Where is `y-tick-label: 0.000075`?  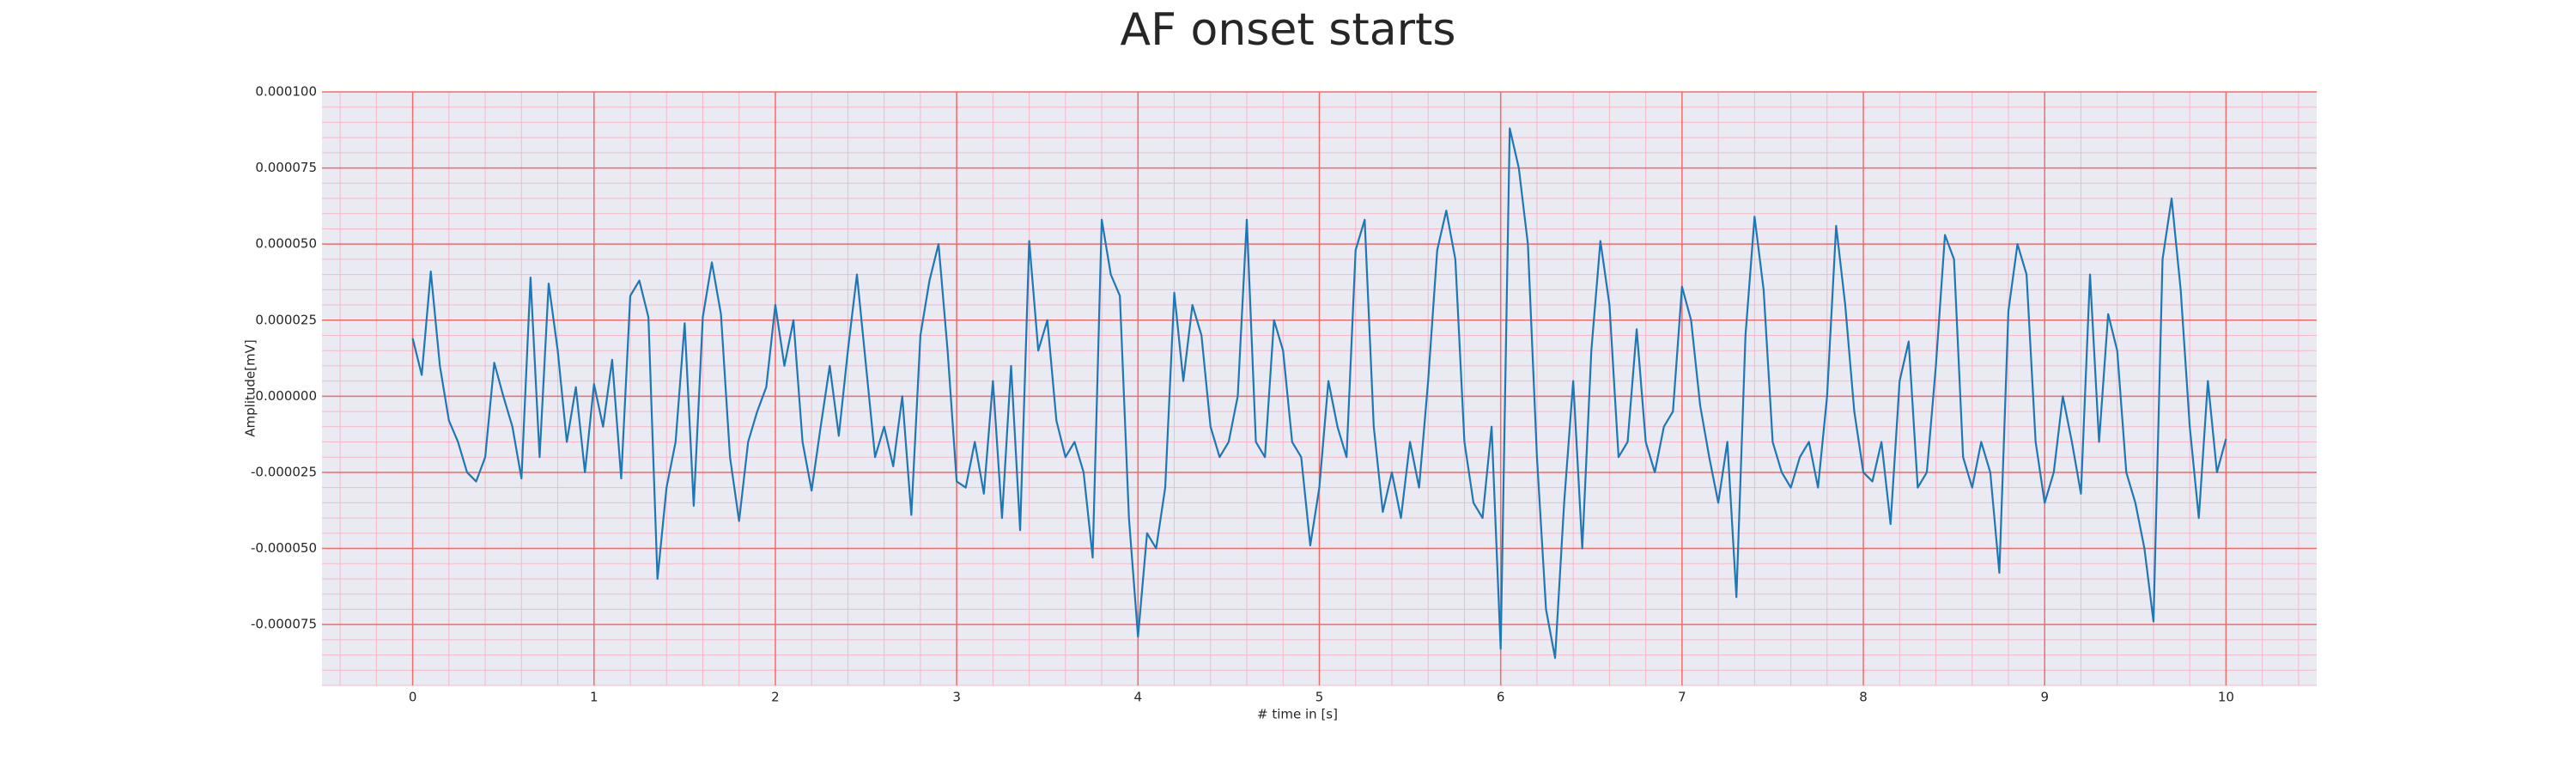 y-tick-label: 0.000075 is located at coordinates (286, 167).